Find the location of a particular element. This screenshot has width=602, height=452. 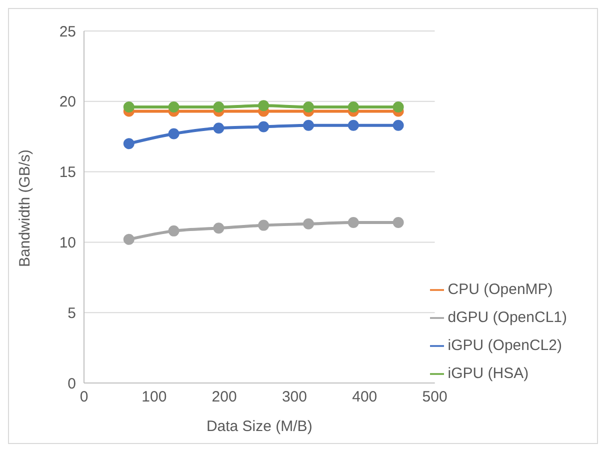

x-tick-label: 500 is located at coordinates (435, 397).